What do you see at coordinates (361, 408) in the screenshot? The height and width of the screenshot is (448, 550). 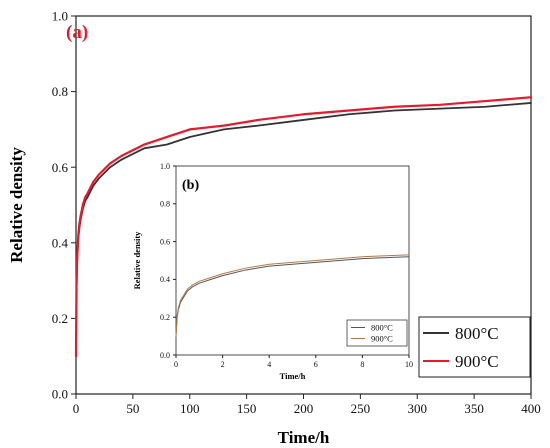 I see `x-tick-label: 250` at bounding box center [361, 408].